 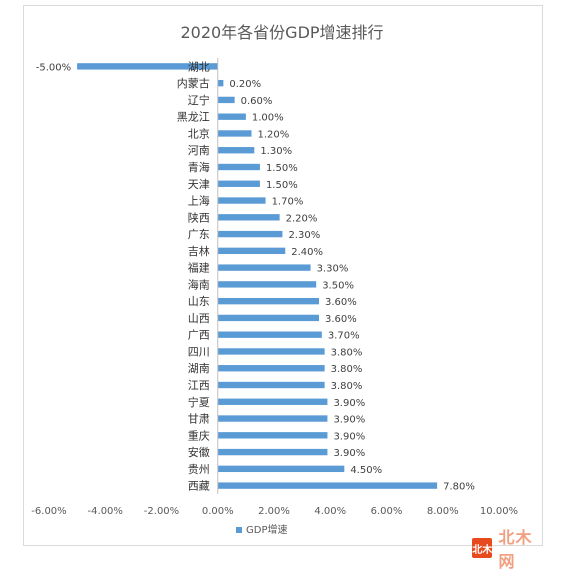 I want to click on category-label: 海南, so click(x=199, y=284).